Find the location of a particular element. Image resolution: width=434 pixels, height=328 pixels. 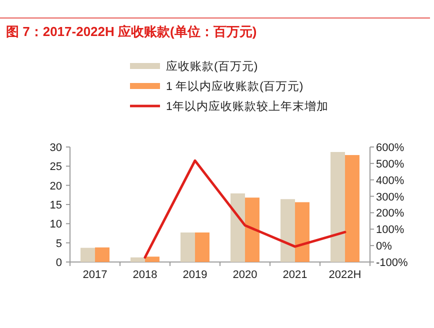

x-tick-label: 2017 is located at coordinates (95, 275).